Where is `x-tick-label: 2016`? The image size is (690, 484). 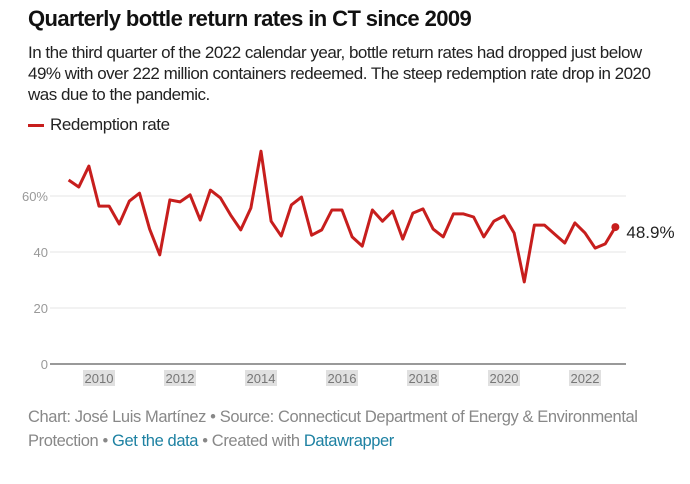
x-tick-label: 2016 is located at coordinates (342, 378).